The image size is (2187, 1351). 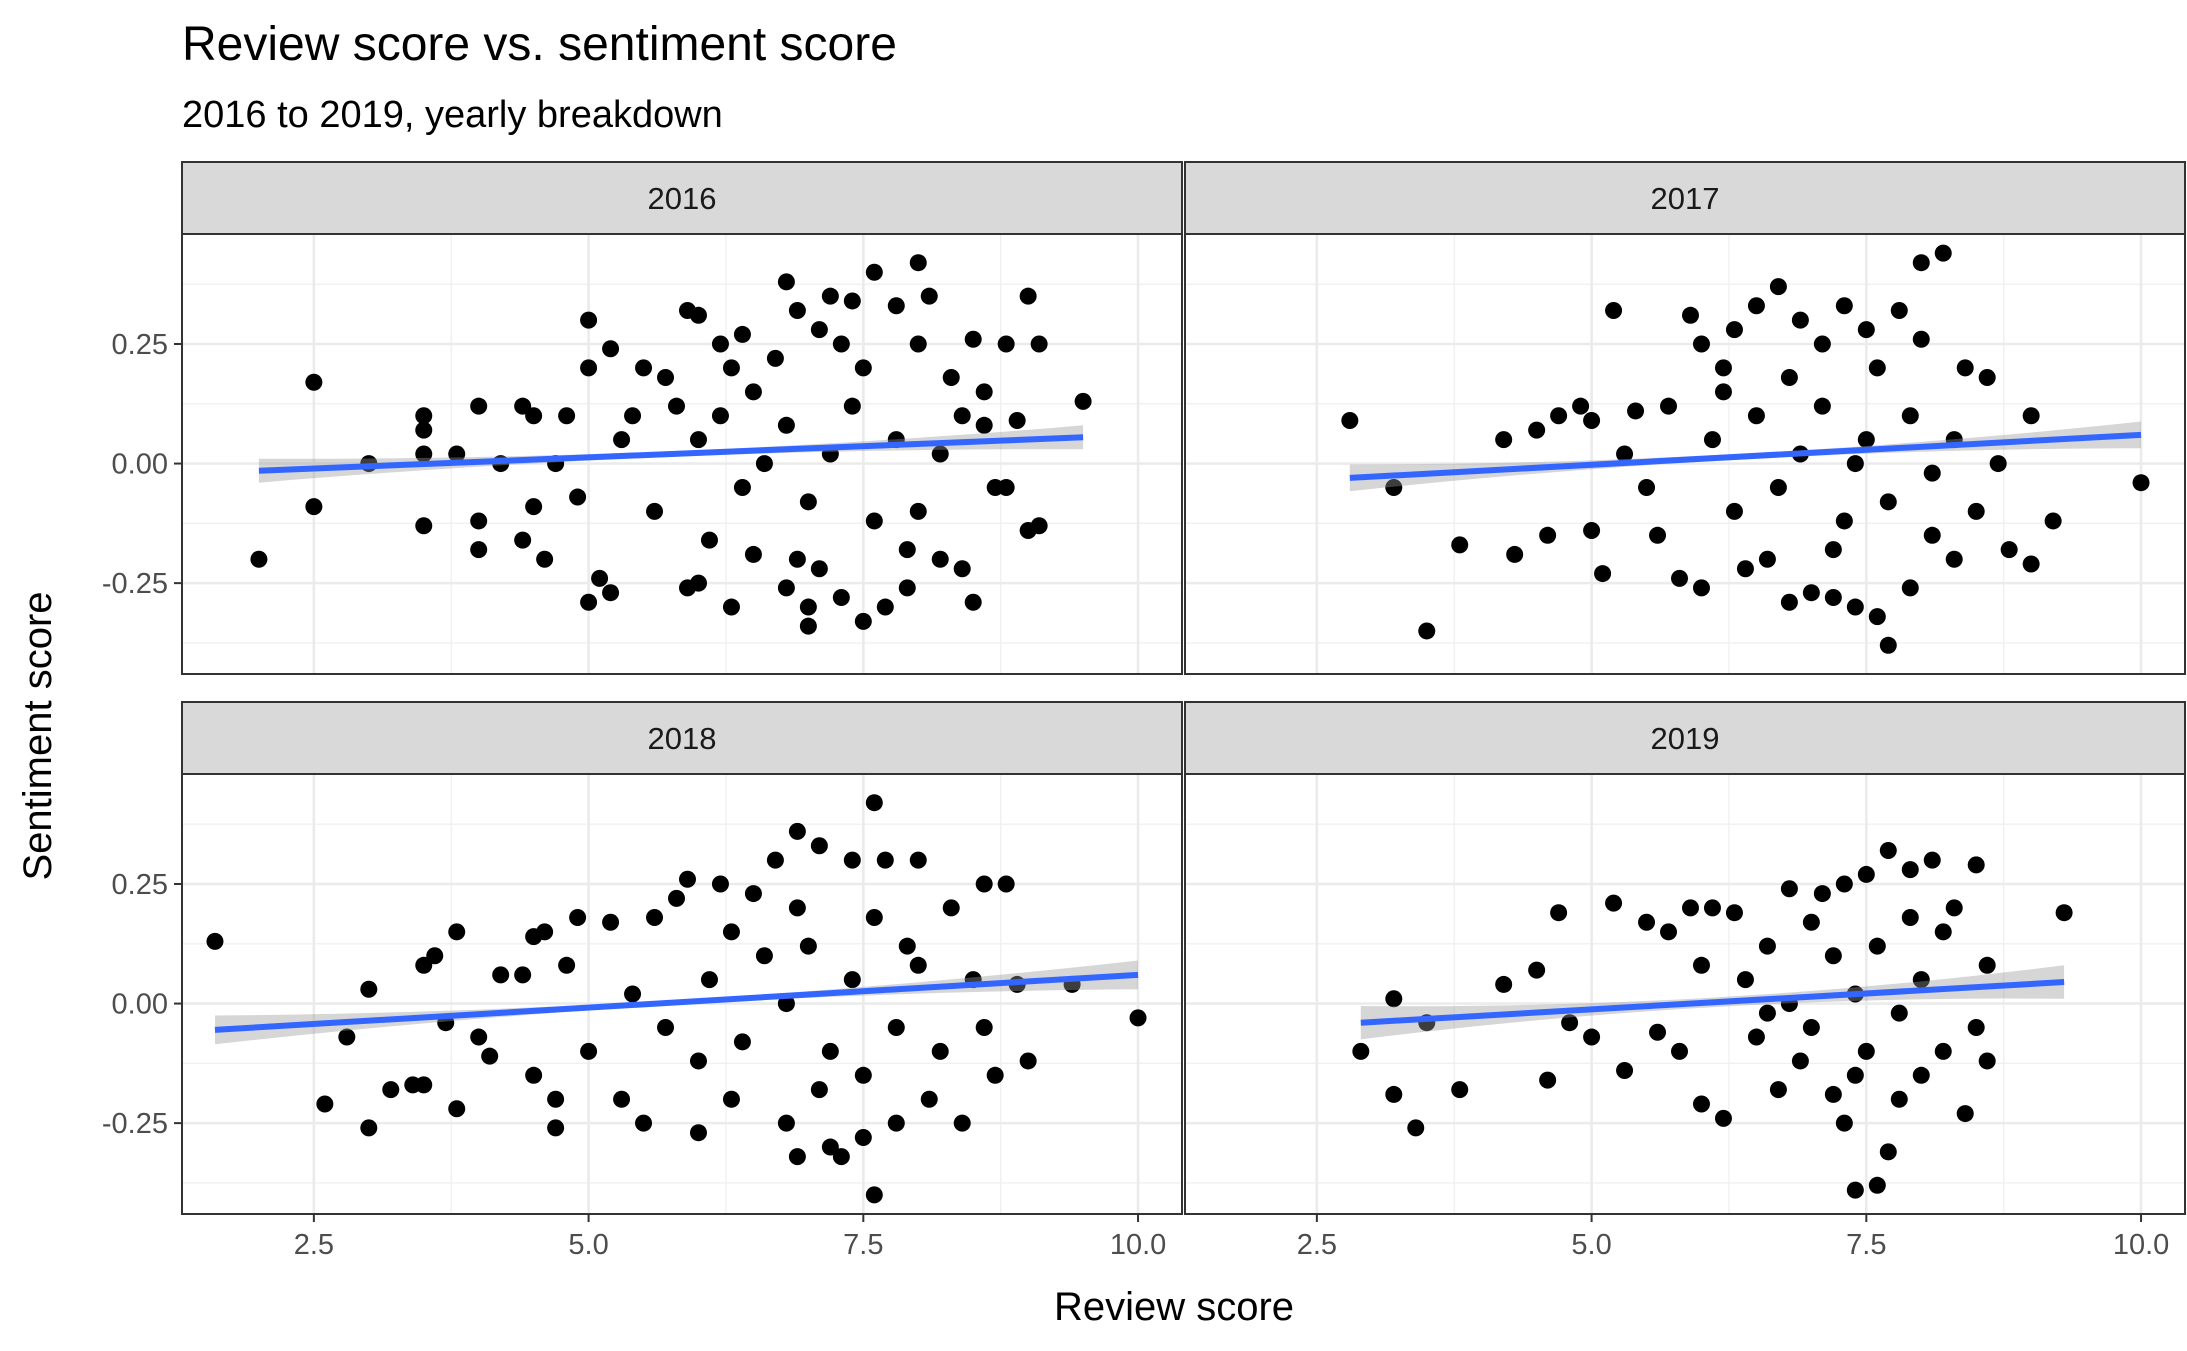 I want to click on x-tick-label: 5.0, so click(x=588, y=1245).